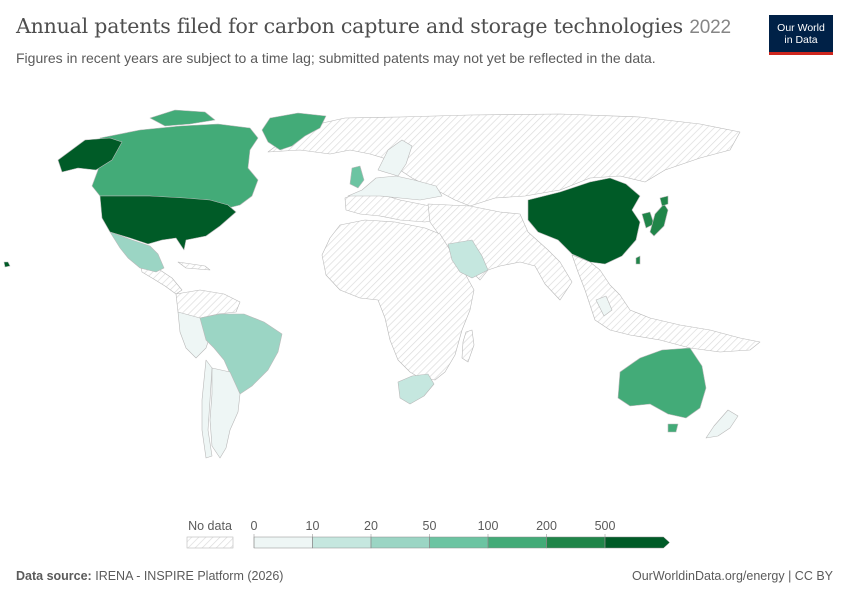 This screenshot has width=850, height=600. What do you see at coordinates (54, 576) in the screenshot?
I see `source-label: Data source:` at bounding box center [54, 576].